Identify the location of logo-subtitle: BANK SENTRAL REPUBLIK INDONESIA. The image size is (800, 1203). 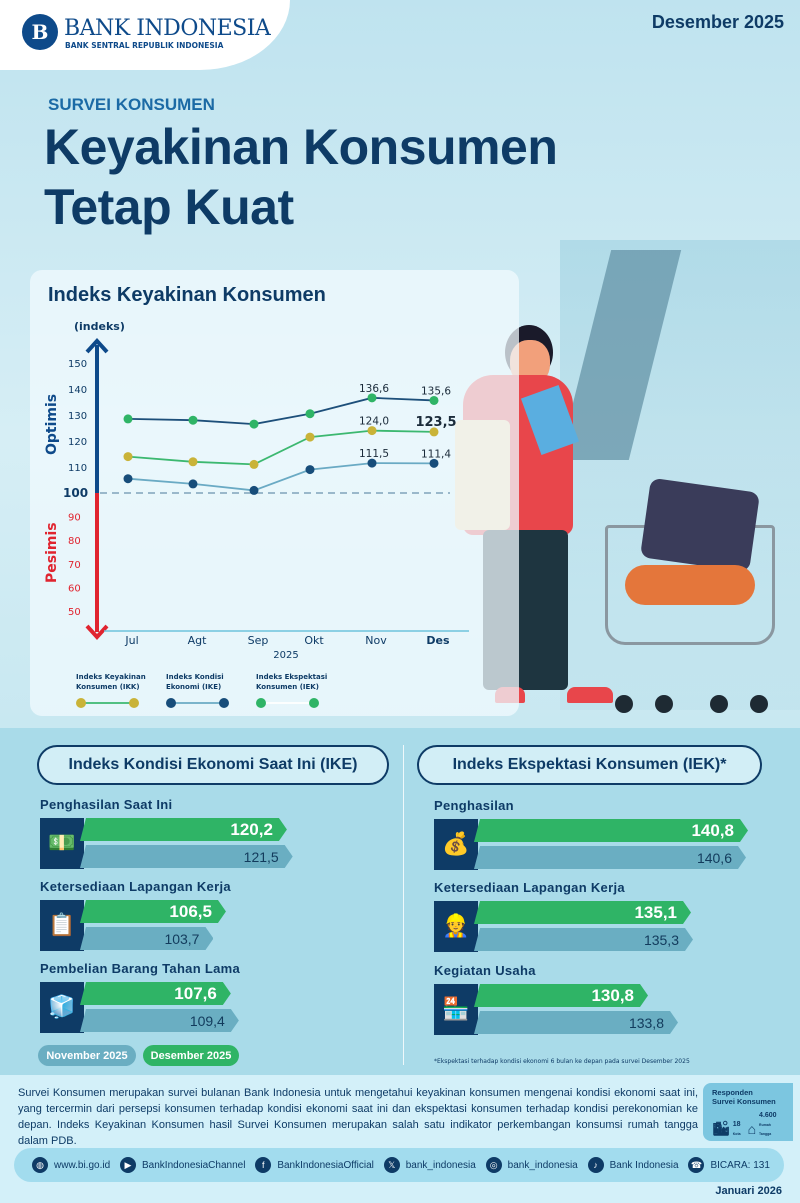
(144, 45).